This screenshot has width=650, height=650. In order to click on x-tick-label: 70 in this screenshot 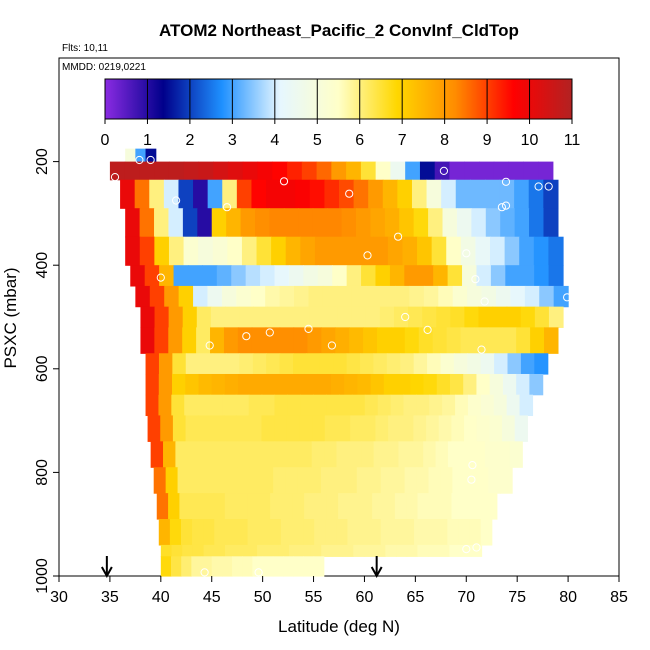, I will do `click(466, 597)`.